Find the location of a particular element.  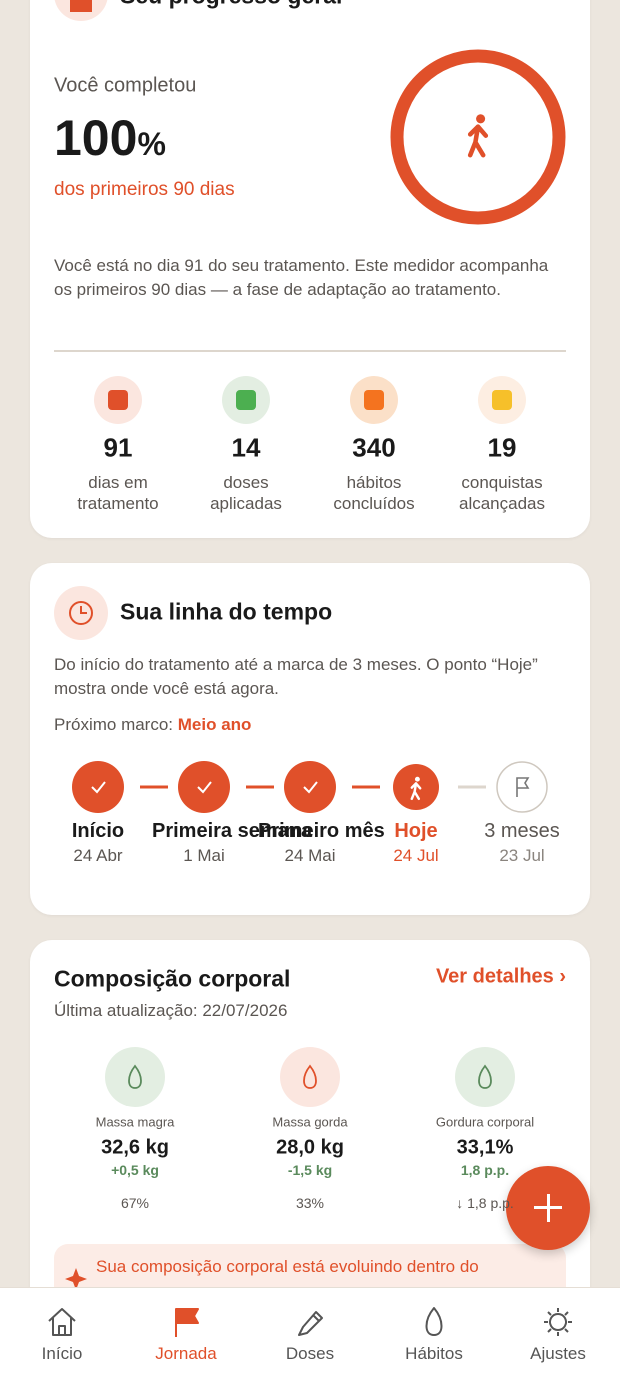

step-label: Início is located at coordinates (98, 831).